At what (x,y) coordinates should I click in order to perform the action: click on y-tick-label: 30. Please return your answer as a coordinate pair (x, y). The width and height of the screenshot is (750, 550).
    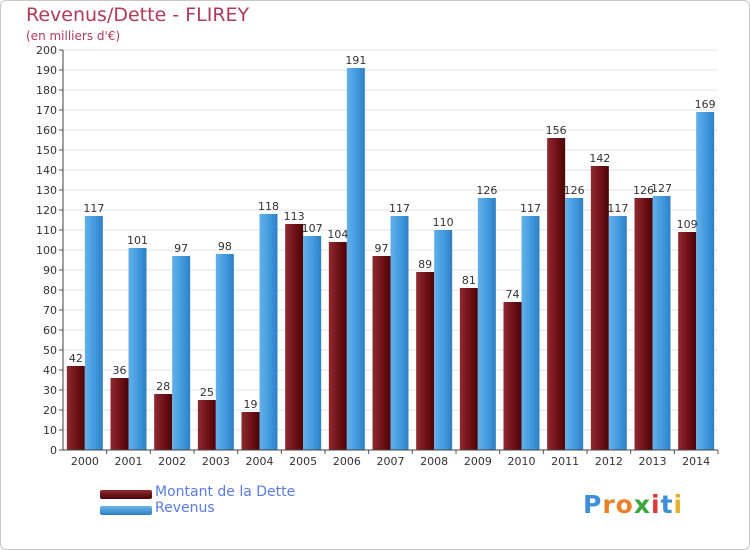
    Looking at the image, I should click on (50, 390).